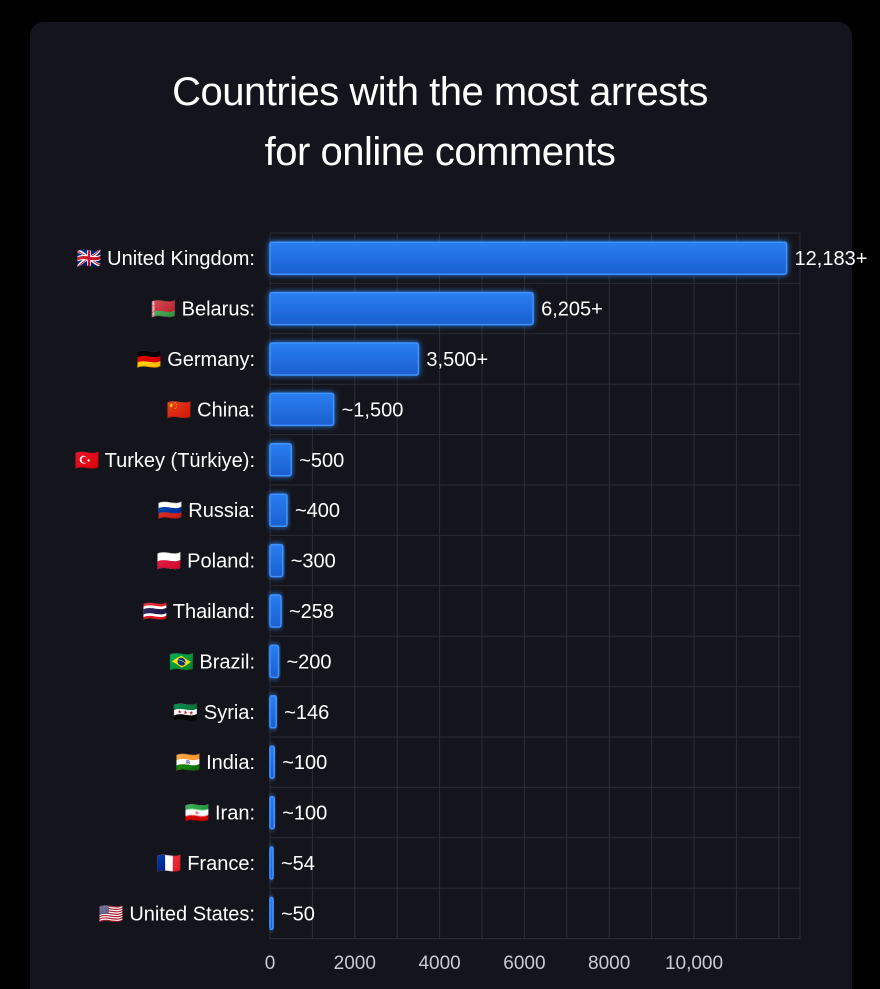  What do you see at coordinates (440, 152) in the screenshot?
I see `chart-title-line-2: for online comments` at bounding box center [440, 152].